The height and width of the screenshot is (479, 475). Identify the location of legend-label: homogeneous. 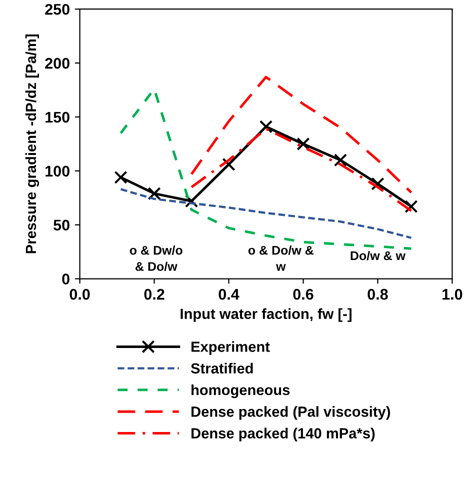
(241, 391).